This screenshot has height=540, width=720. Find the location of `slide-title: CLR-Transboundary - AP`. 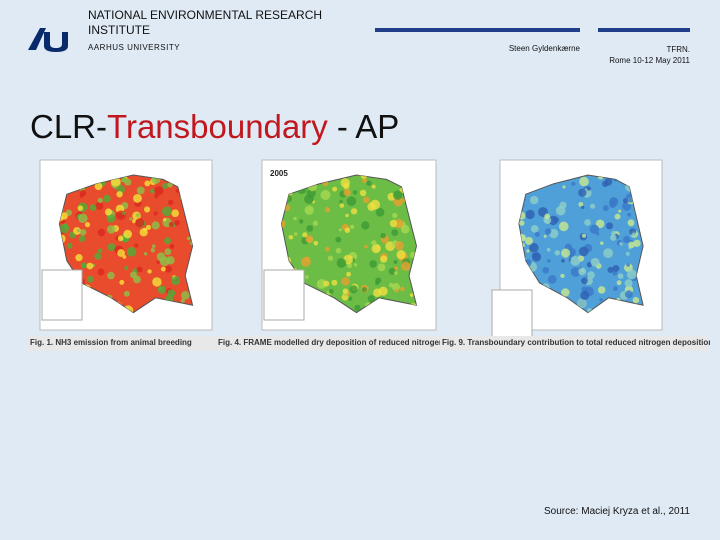

slide-title: CLR-Transboundary - AP is located at coordinates (214, 127).